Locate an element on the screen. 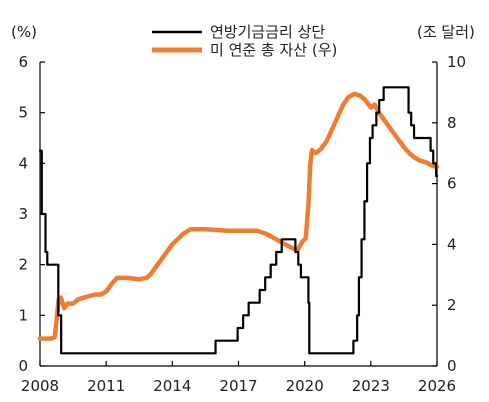 The image size is (489, 402). x-tick-label: 2023 is located at coordinates (371, 386).